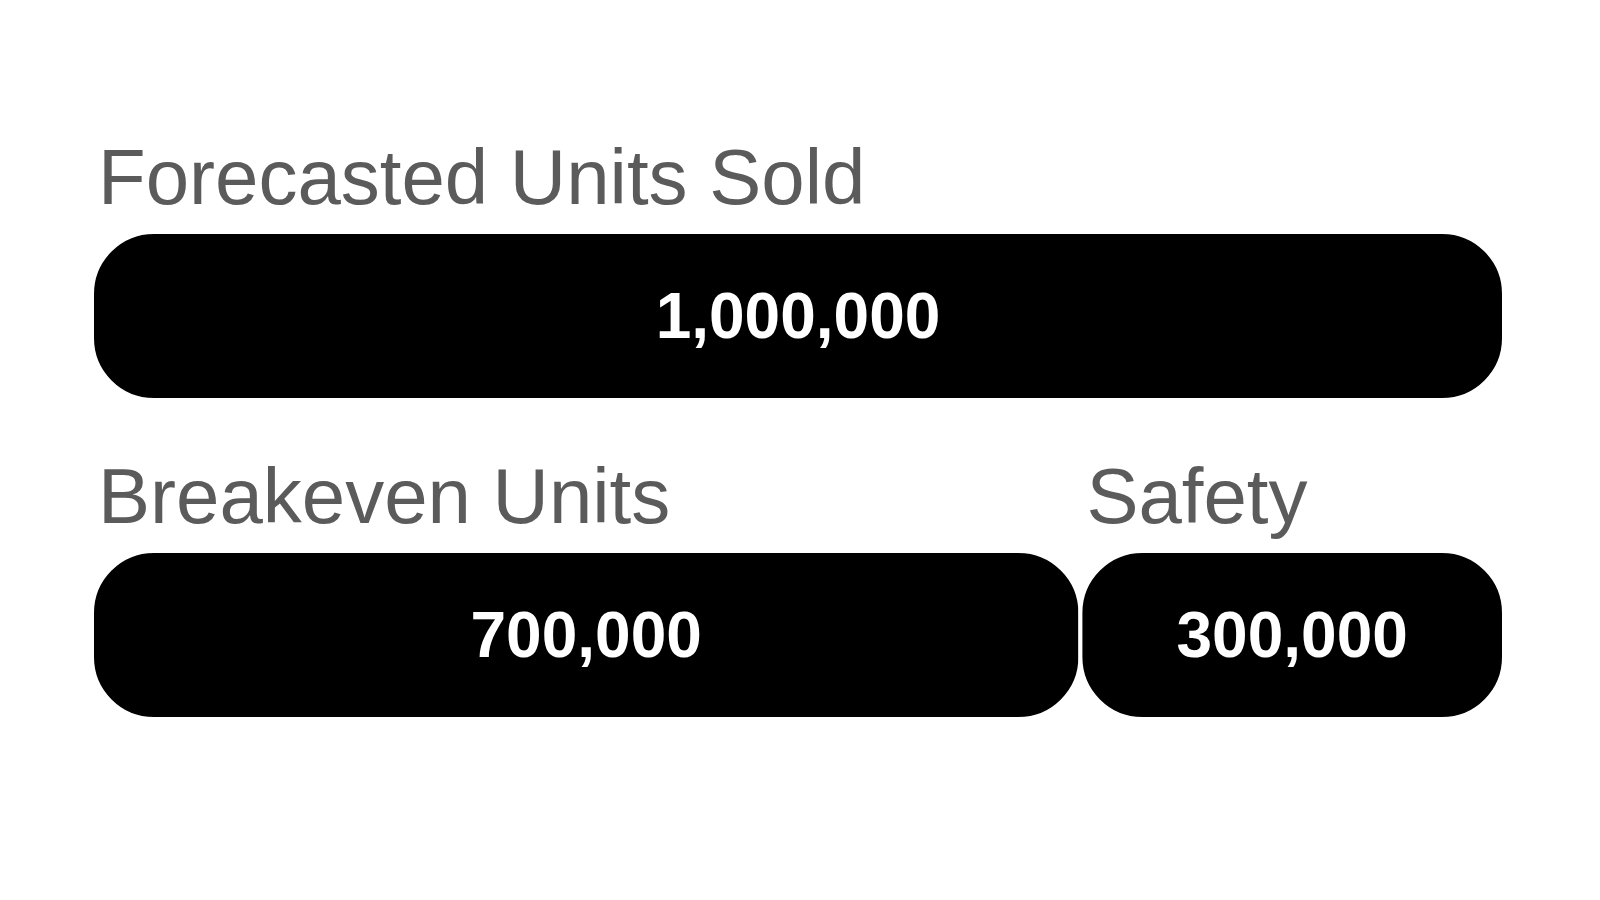 This screenshot has width=1600, height=900. I want to click on series-label: Safety, so click(1197, 496).